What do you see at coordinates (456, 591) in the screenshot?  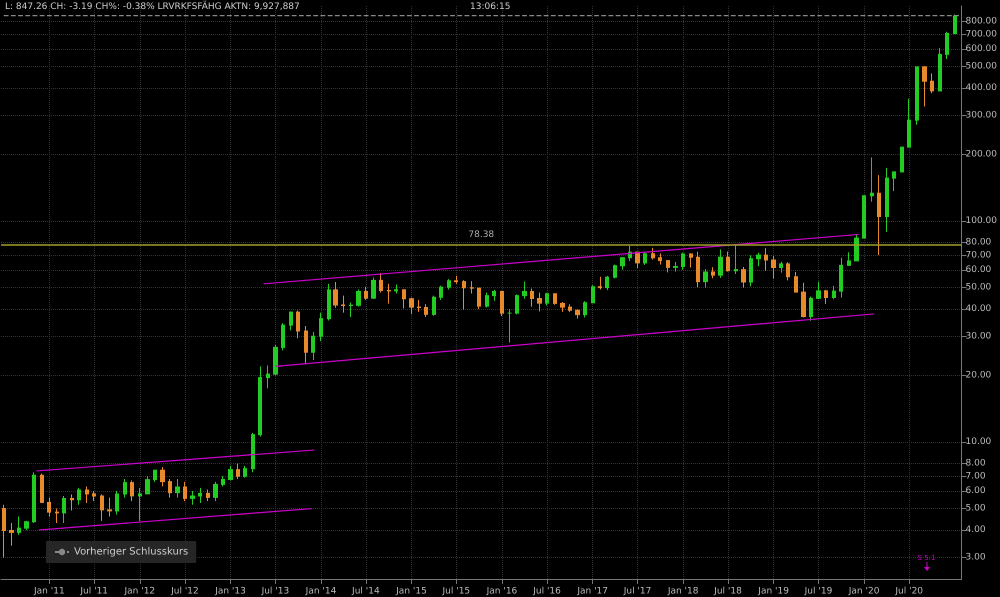 I see `x-tick-label: Jul '15` at bounding box center [456, 591].